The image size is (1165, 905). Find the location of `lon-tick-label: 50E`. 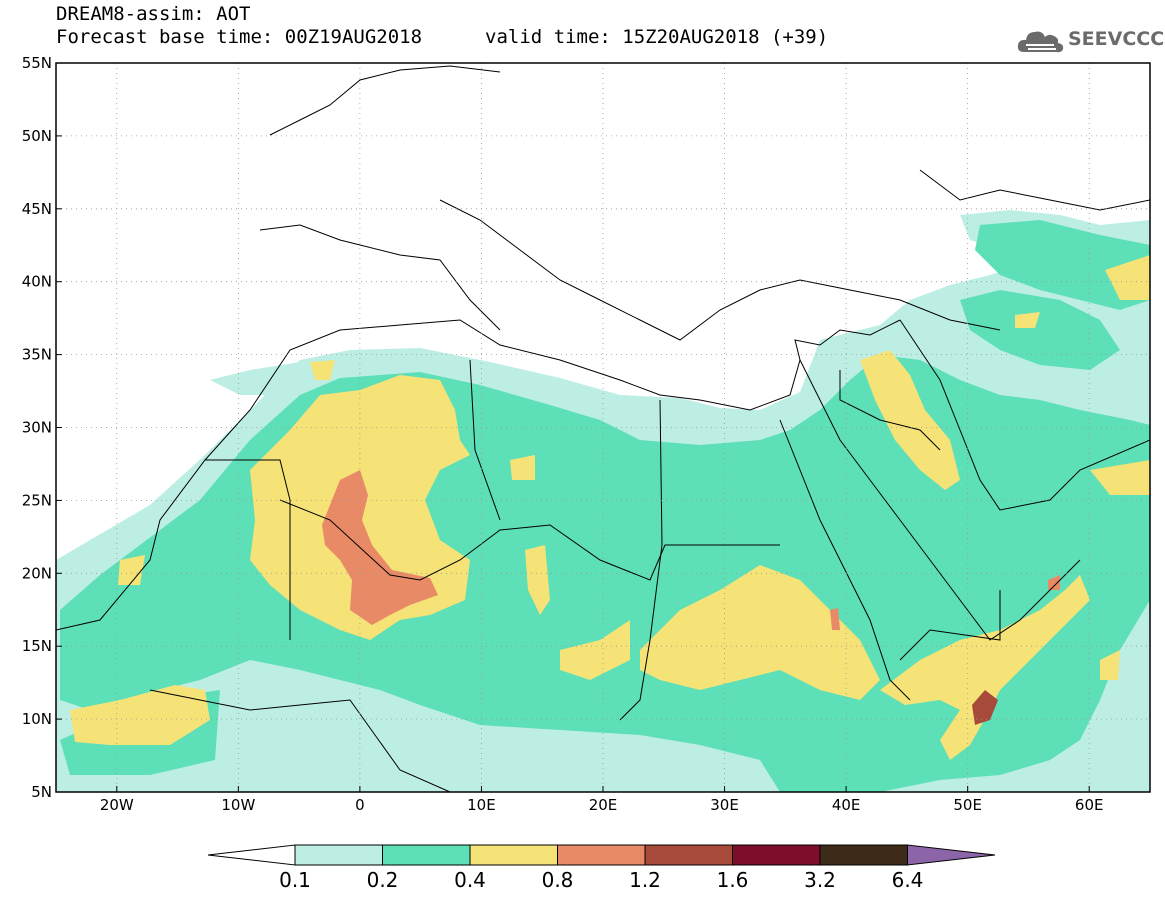

lon-tick-label: 50E is located at coordinates (967, 805).